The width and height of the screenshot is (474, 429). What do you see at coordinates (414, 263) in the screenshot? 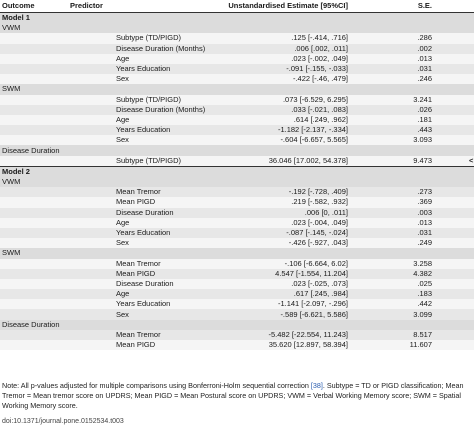
I see `cell-se: 3.258` at bounding box center [414, 263].